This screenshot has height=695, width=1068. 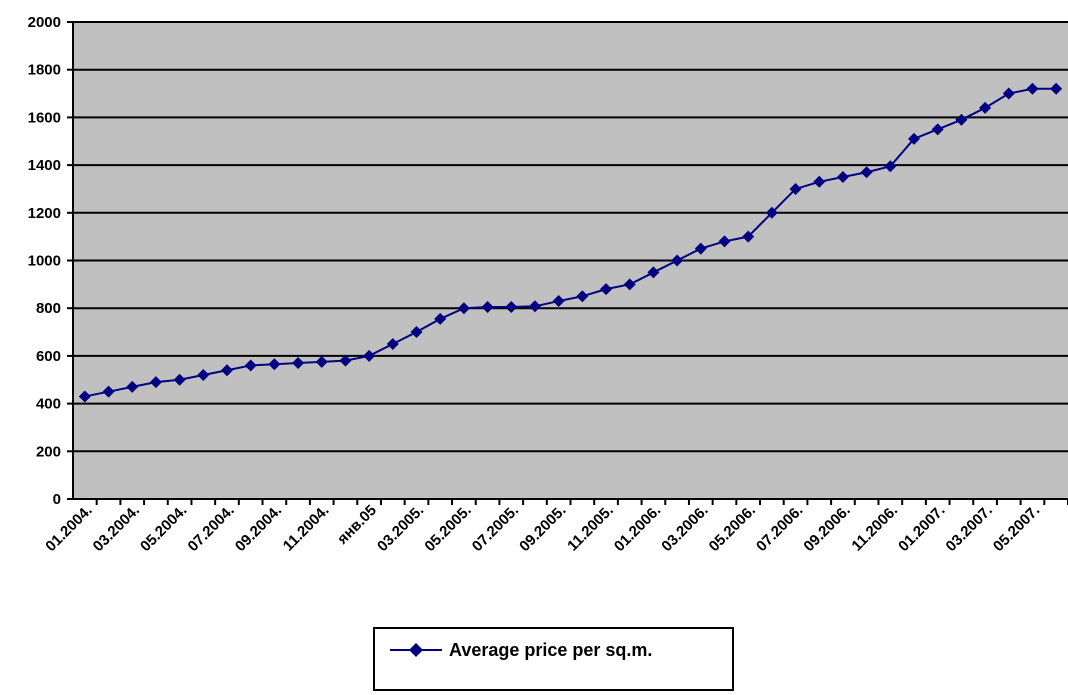 What do you see at coordinates (48, 451) in the screenshot?
I see `y-tick-label: 200` at bounding box center [48, 451].